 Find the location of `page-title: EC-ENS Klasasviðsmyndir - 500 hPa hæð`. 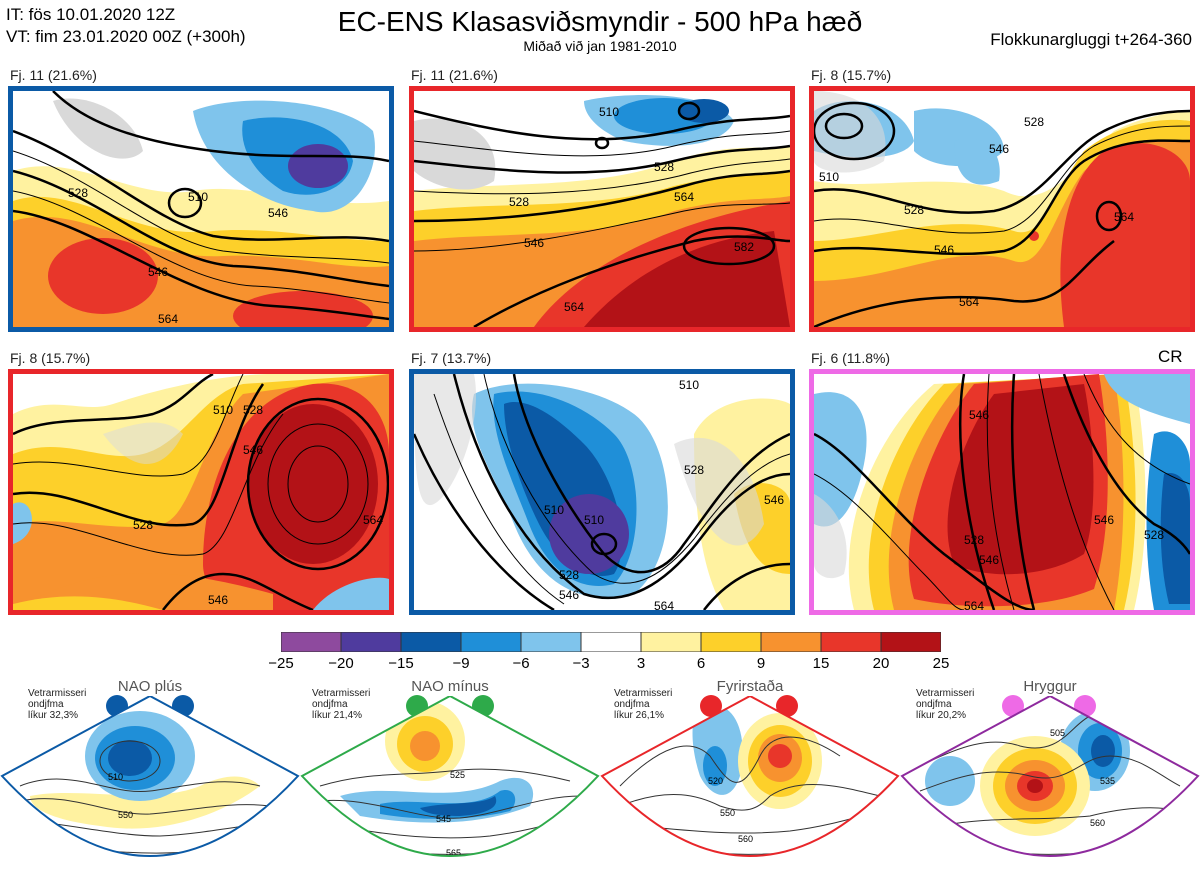

page-title: EC-ENS Klasasviðsmyndir - 500 hPa hæð is located at coordinates (600, 21).